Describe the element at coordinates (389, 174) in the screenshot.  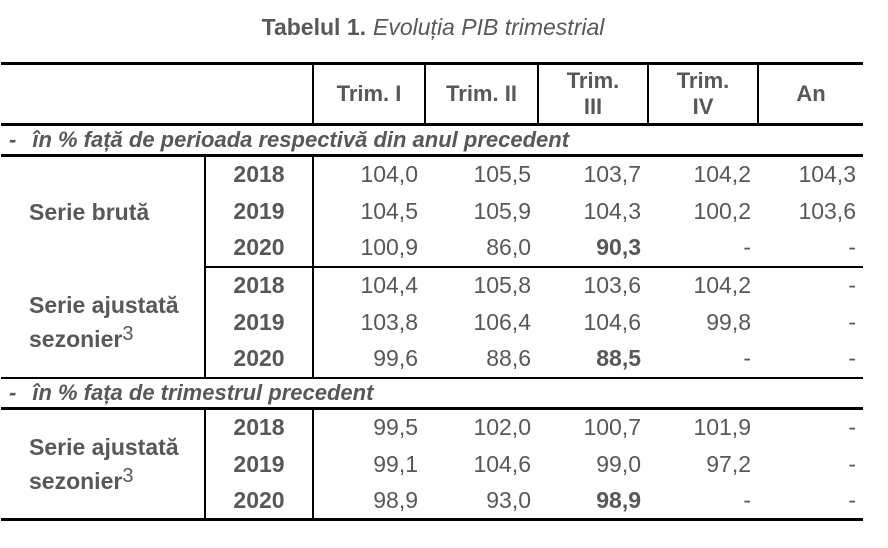
I see `value-cell: 104,0` at that location.